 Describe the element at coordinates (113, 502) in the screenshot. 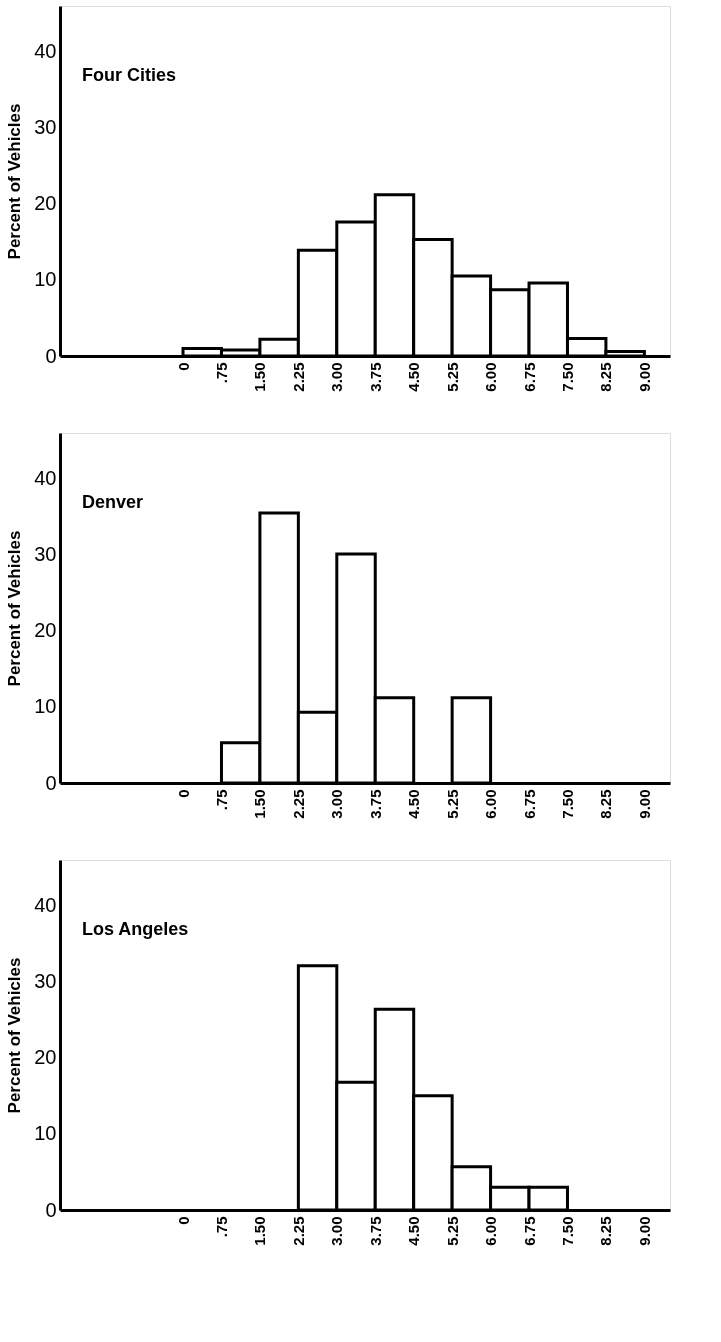

I see `text: Denver` at that location.